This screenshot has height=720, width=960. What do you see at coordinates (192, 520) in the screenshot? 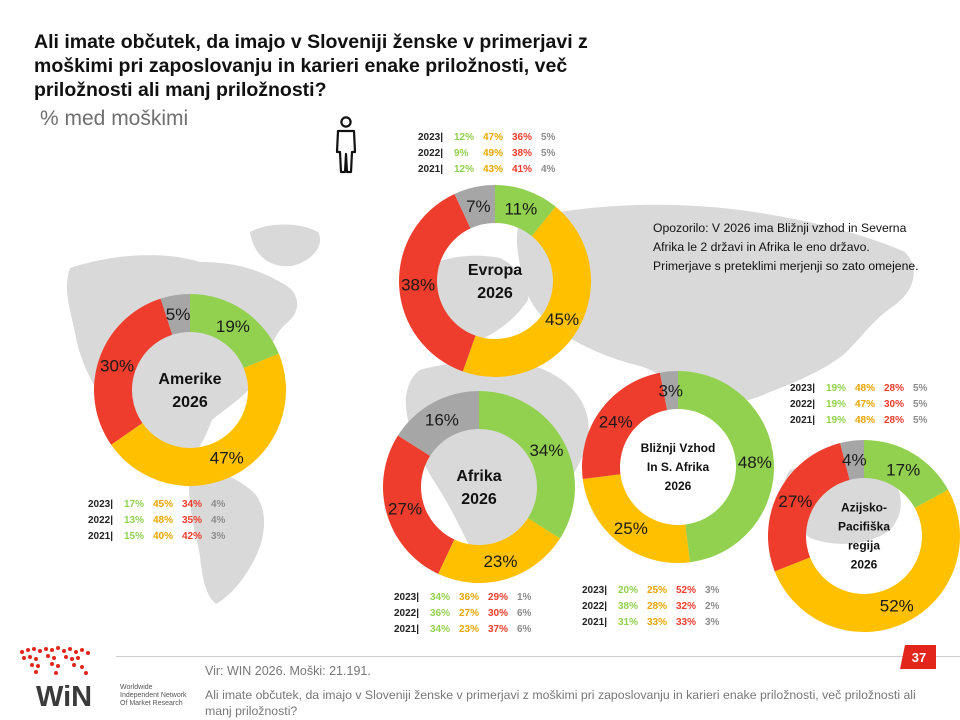
I see `history-value-less: 35%` at bounding box center [192, 520].